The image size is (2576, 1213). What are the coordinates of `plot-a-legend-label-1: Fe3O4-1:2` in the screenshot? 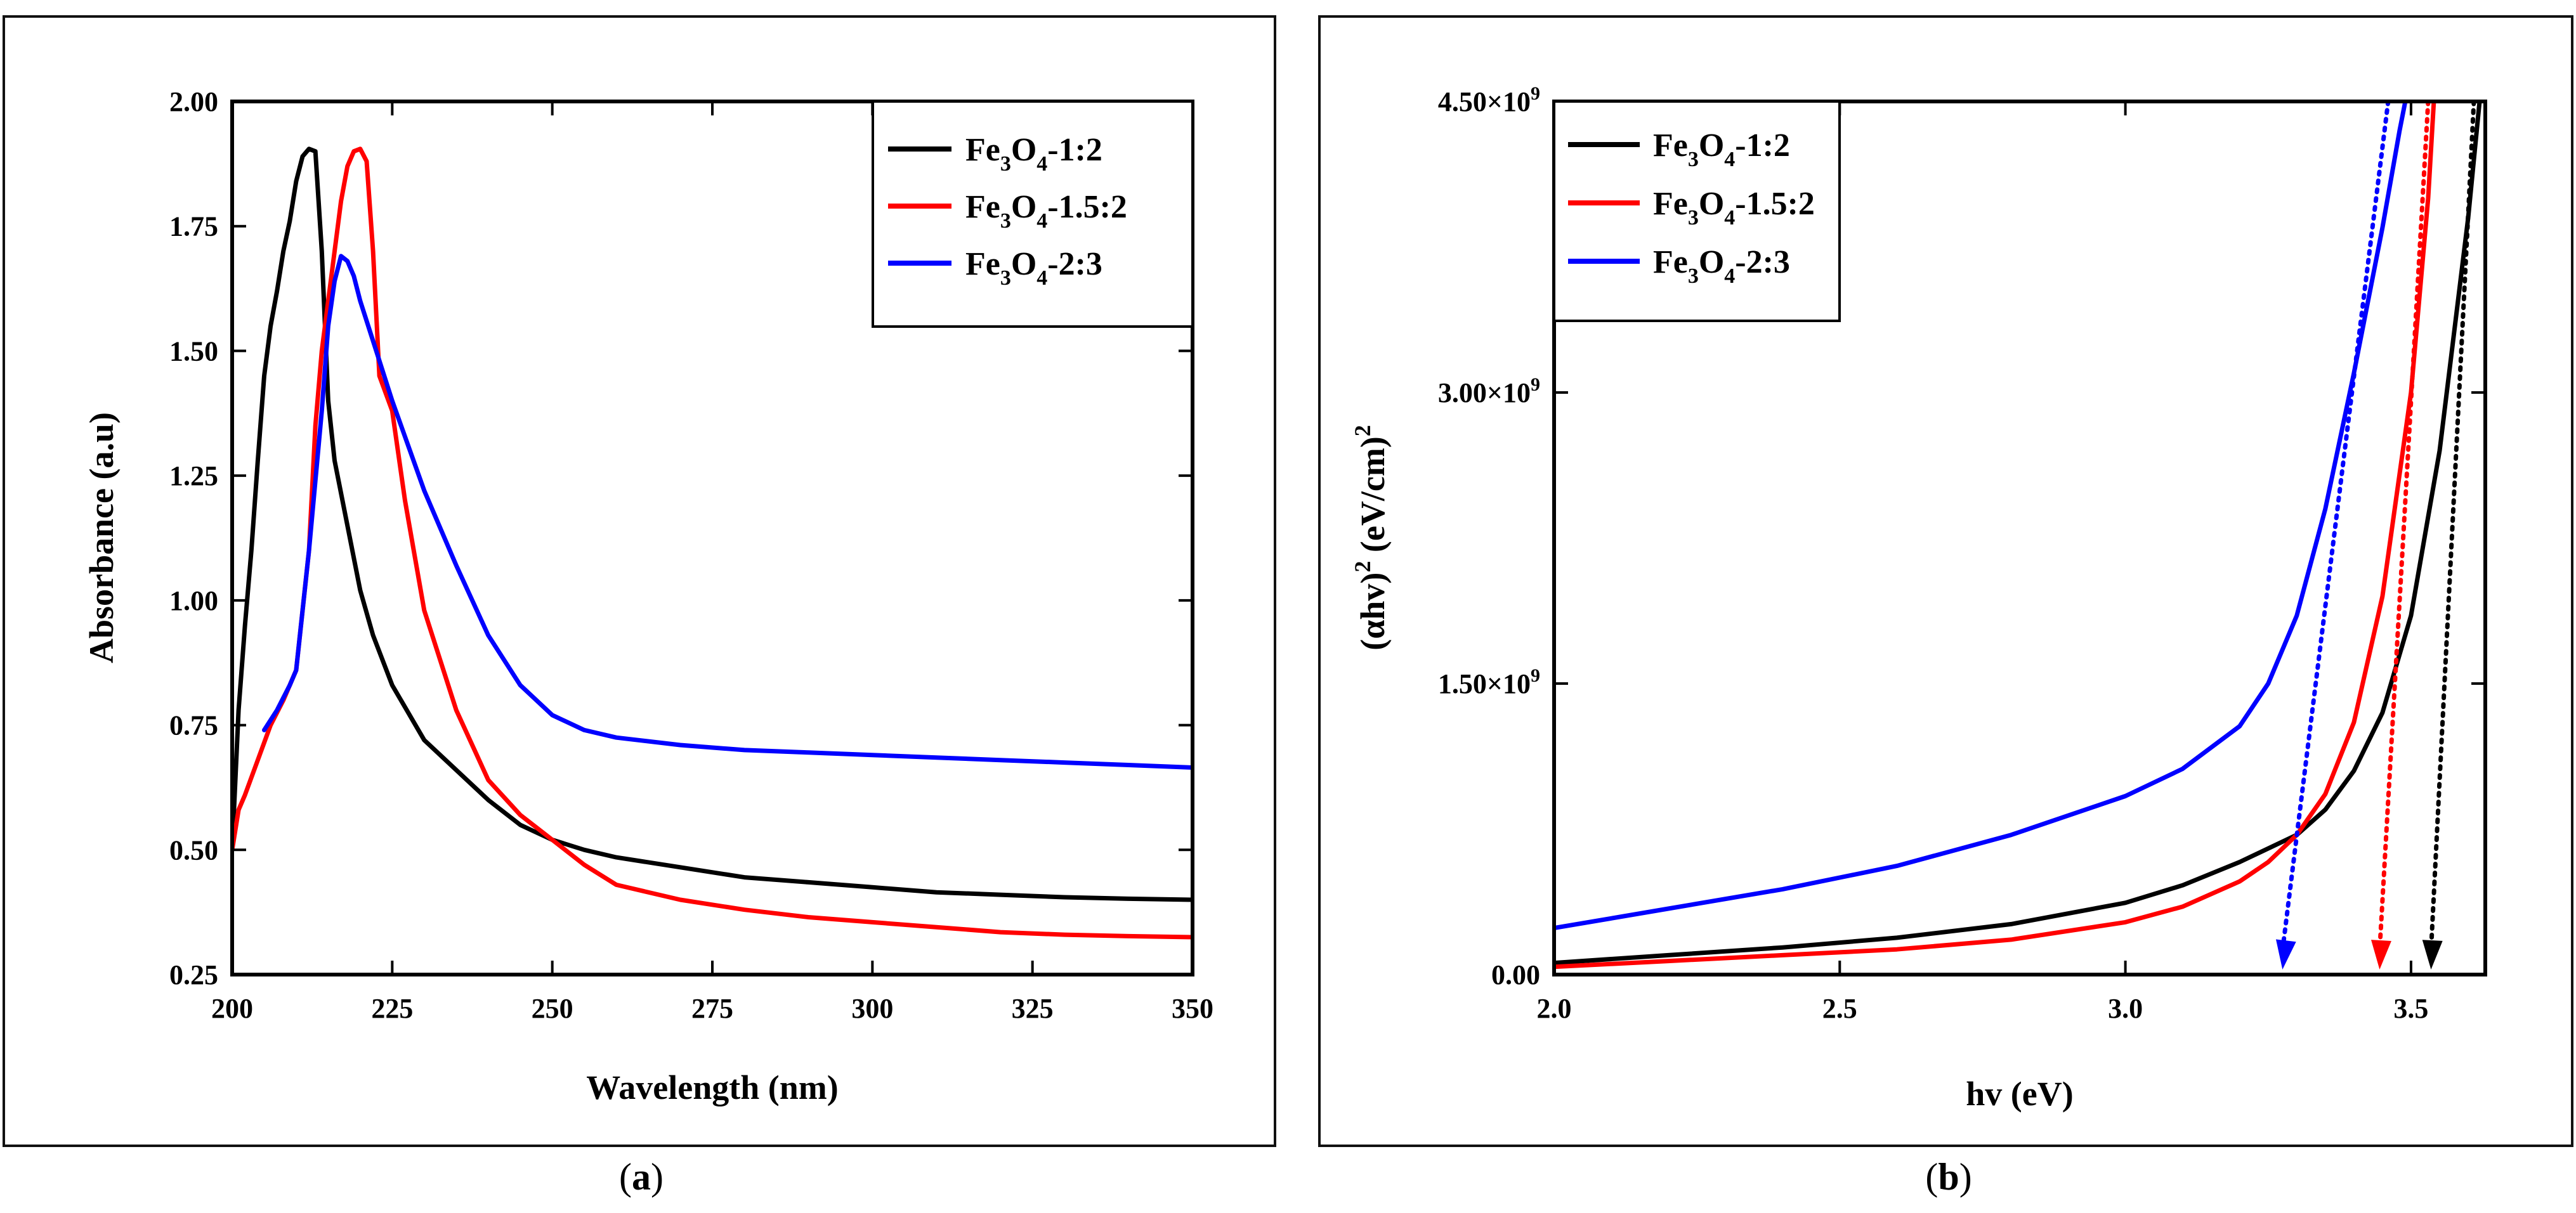 It's located at (1033, 154).